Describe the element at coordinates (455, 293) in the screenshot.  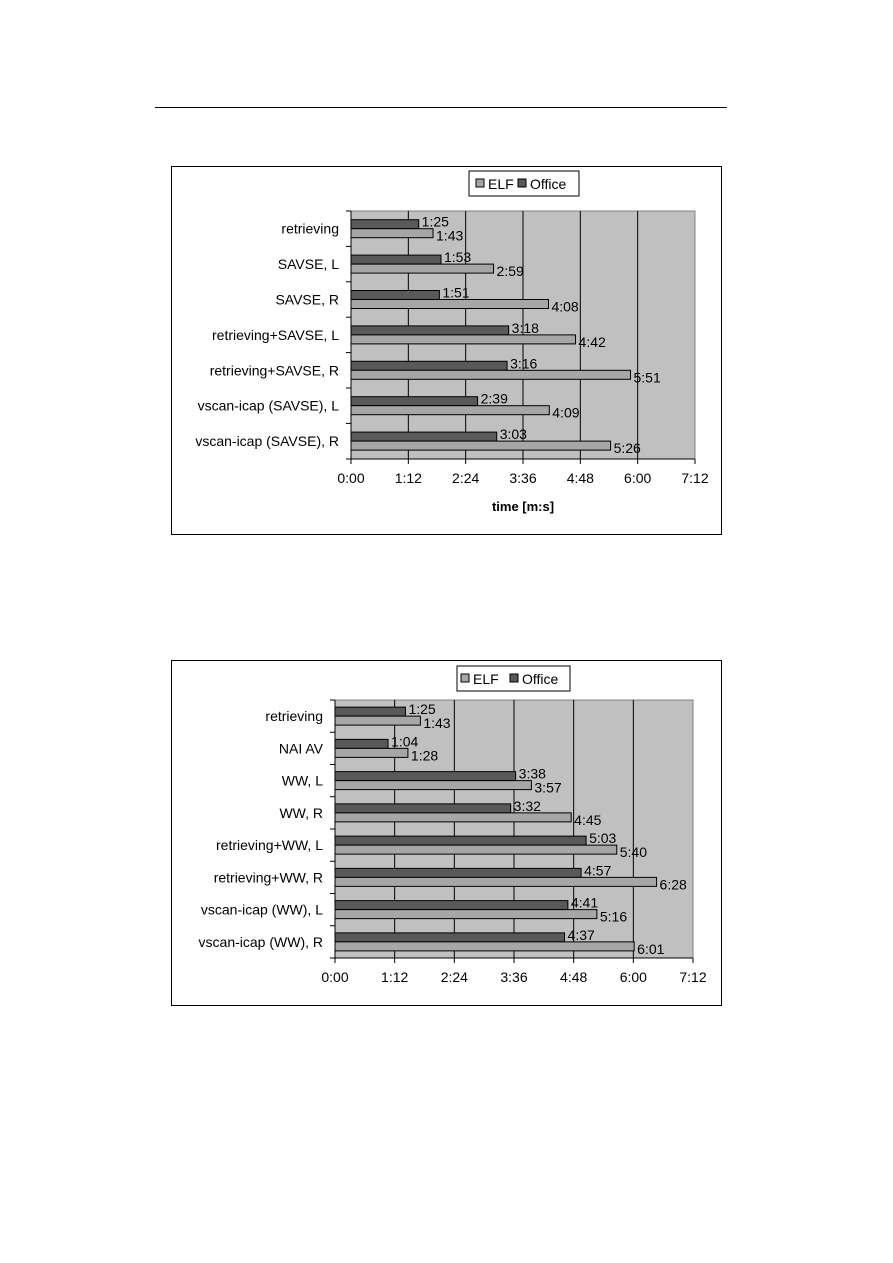
I see `office-data-label: 1:51` at that location.